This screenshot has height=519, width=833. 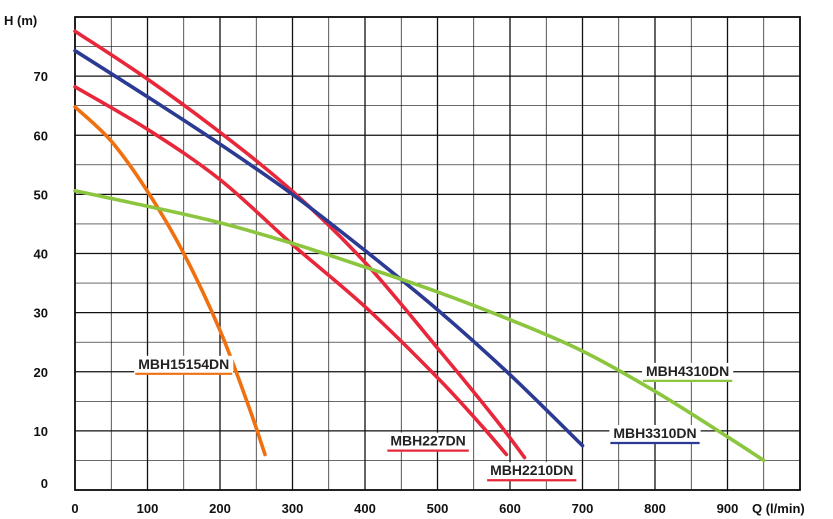 I want to click on y-tick-label: 60, so click(x=41, y=135).